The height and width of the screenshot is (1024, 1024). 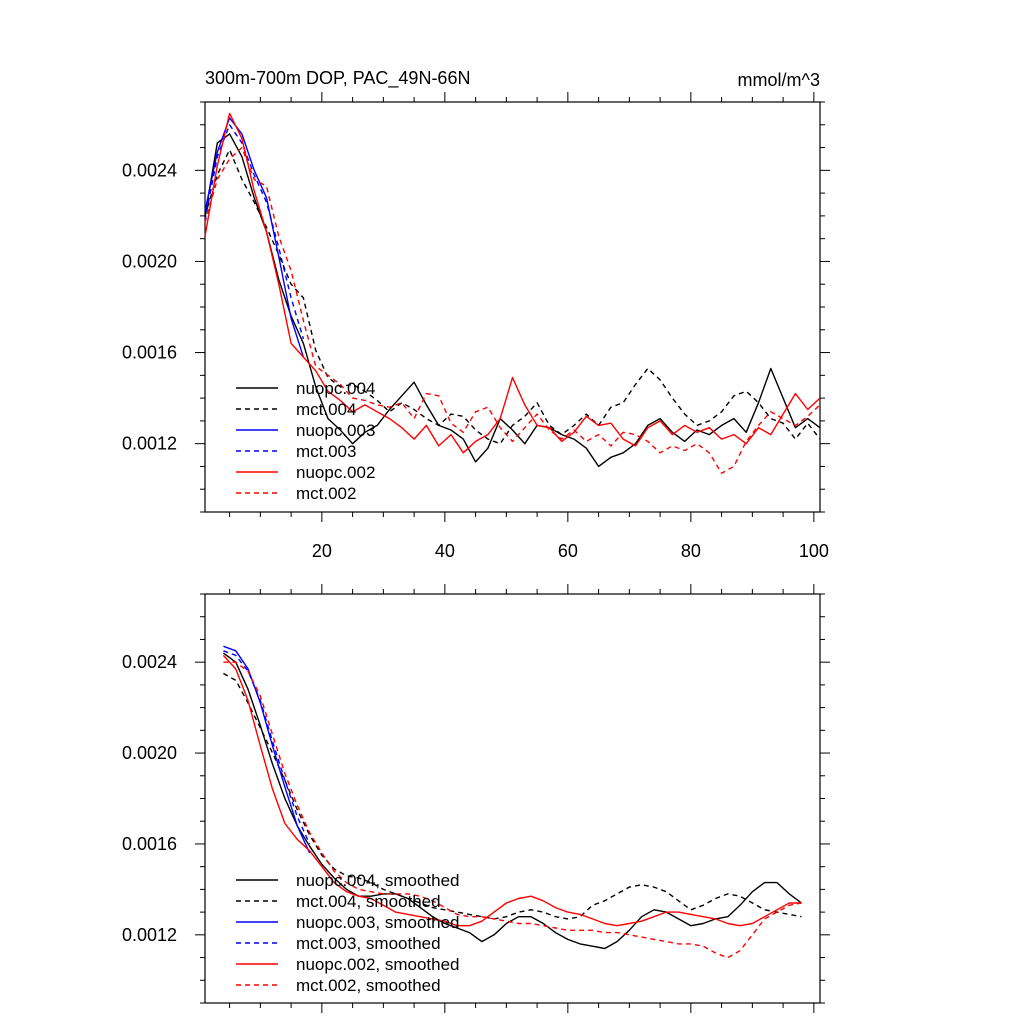 I want to click on legend-label: mct.003, so click(x=326, y=451).